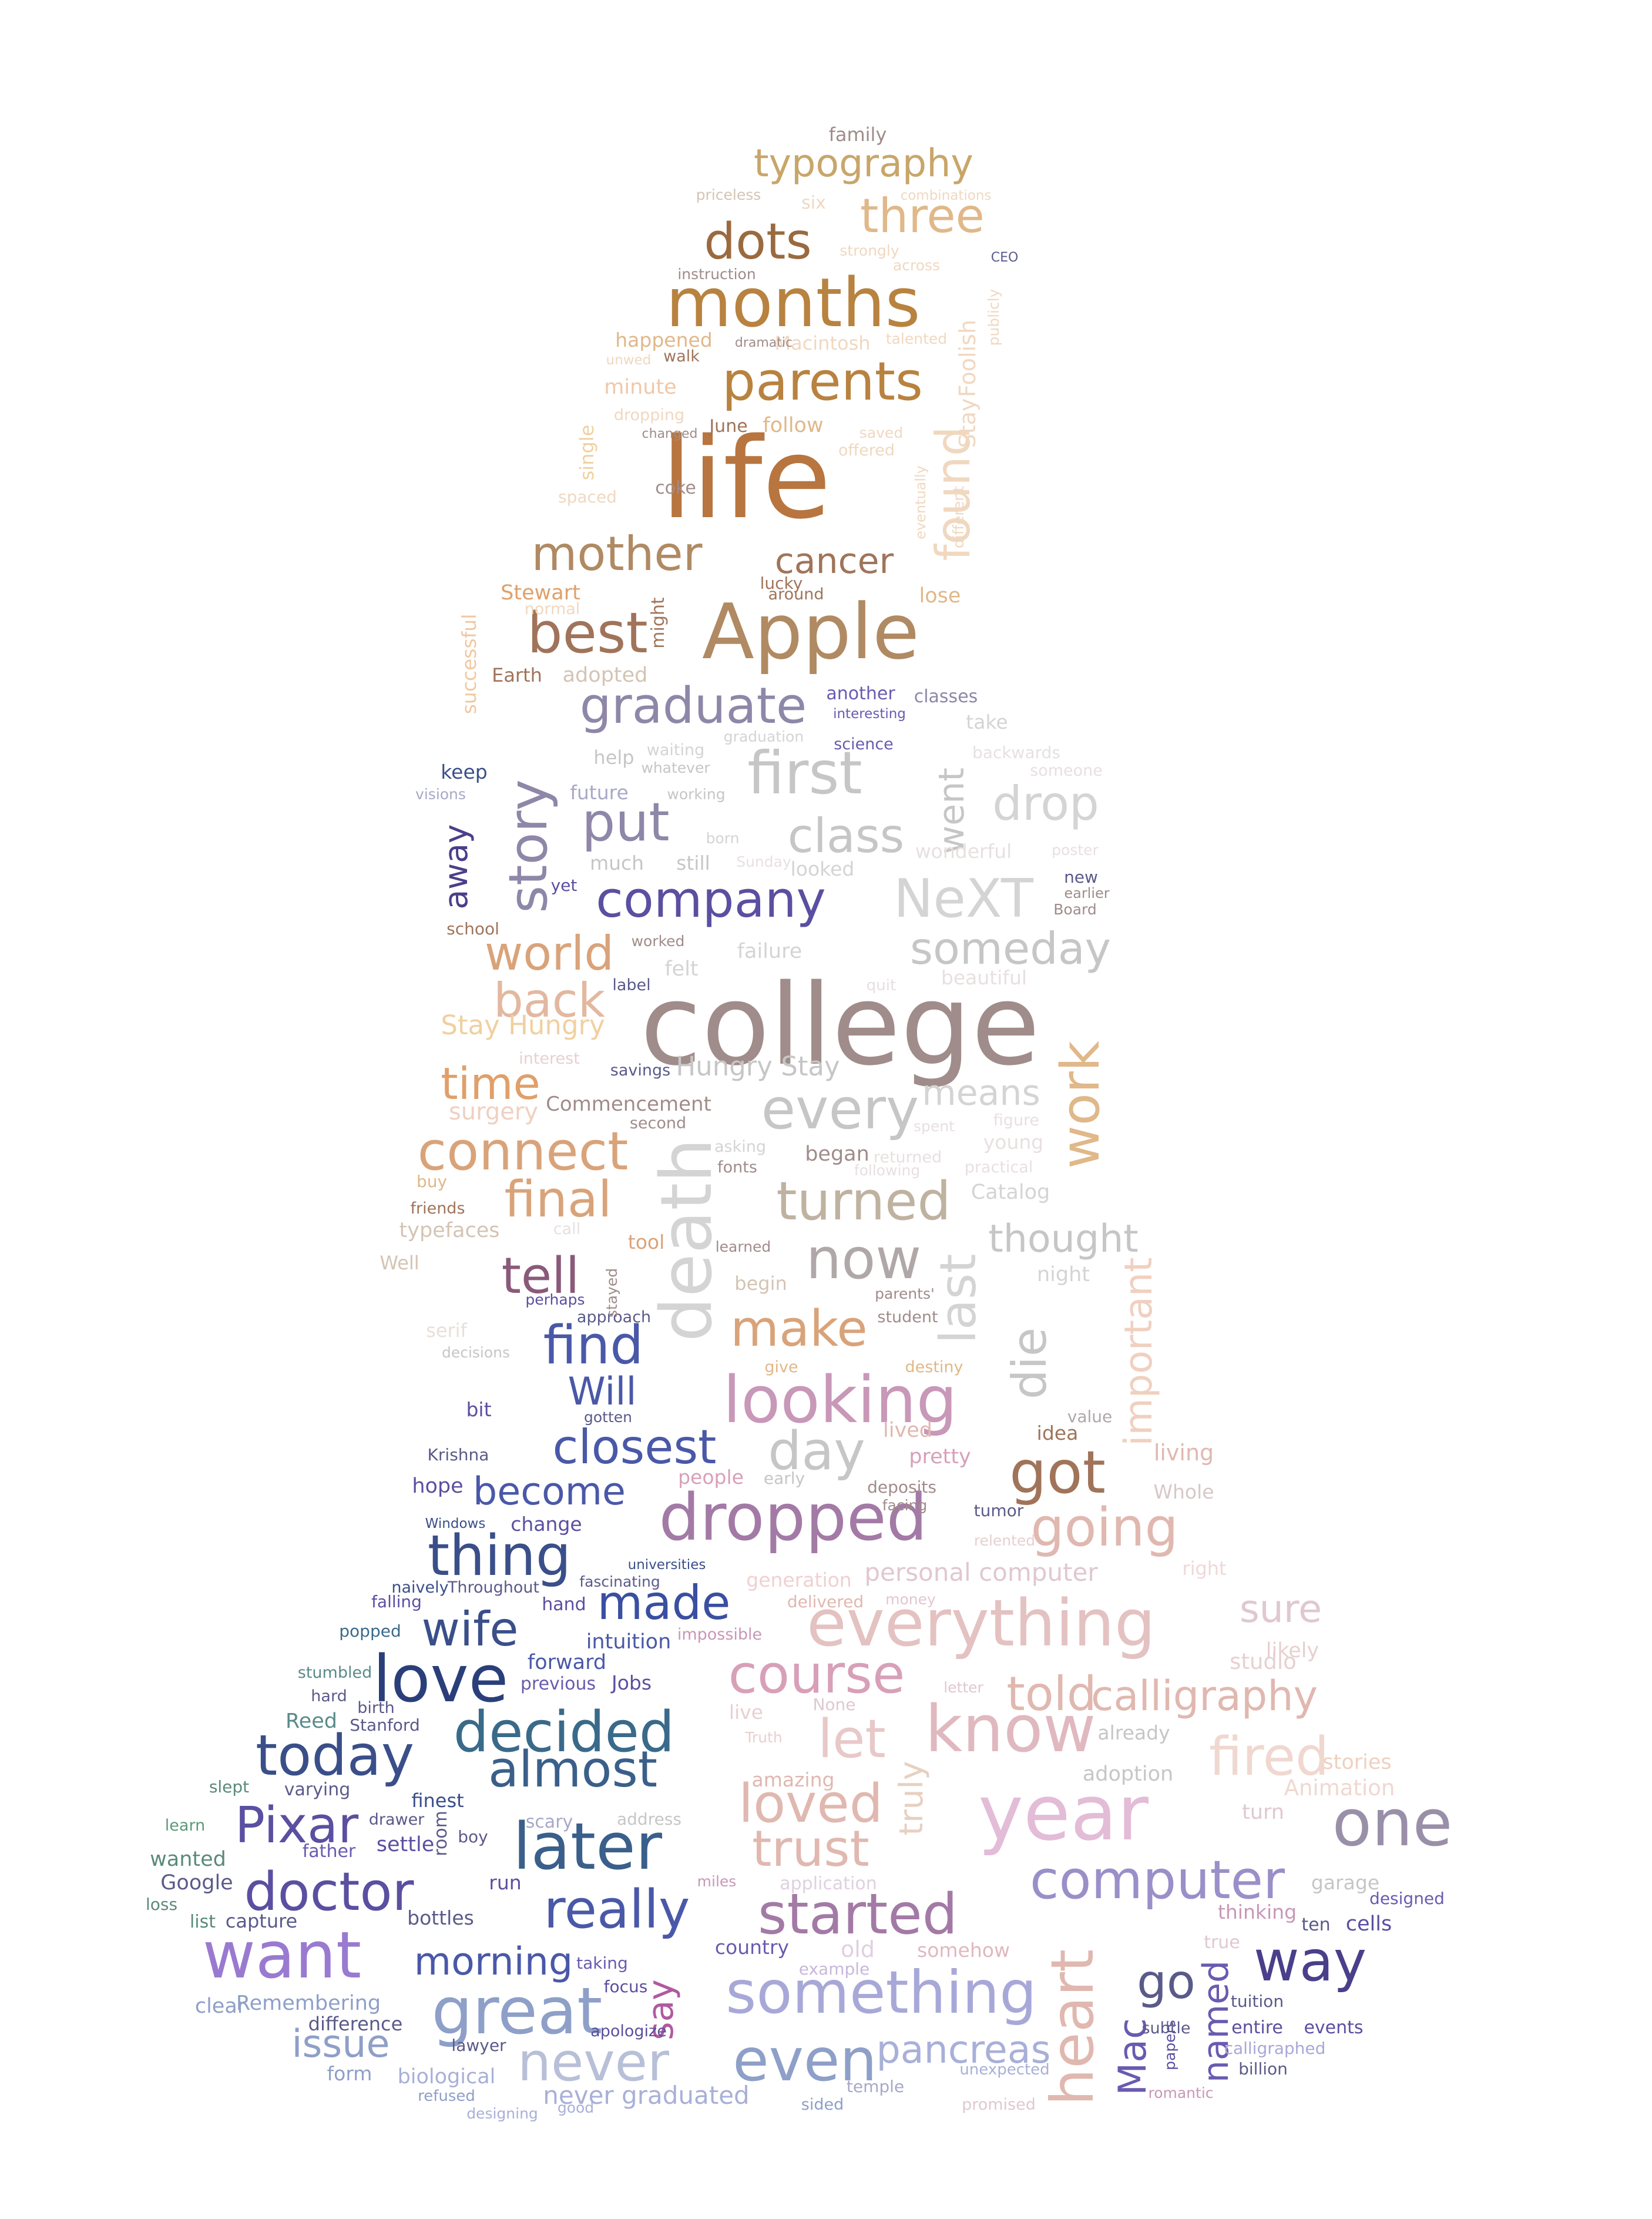  I want to click on word-cells: cells, so click(1369, 1924).